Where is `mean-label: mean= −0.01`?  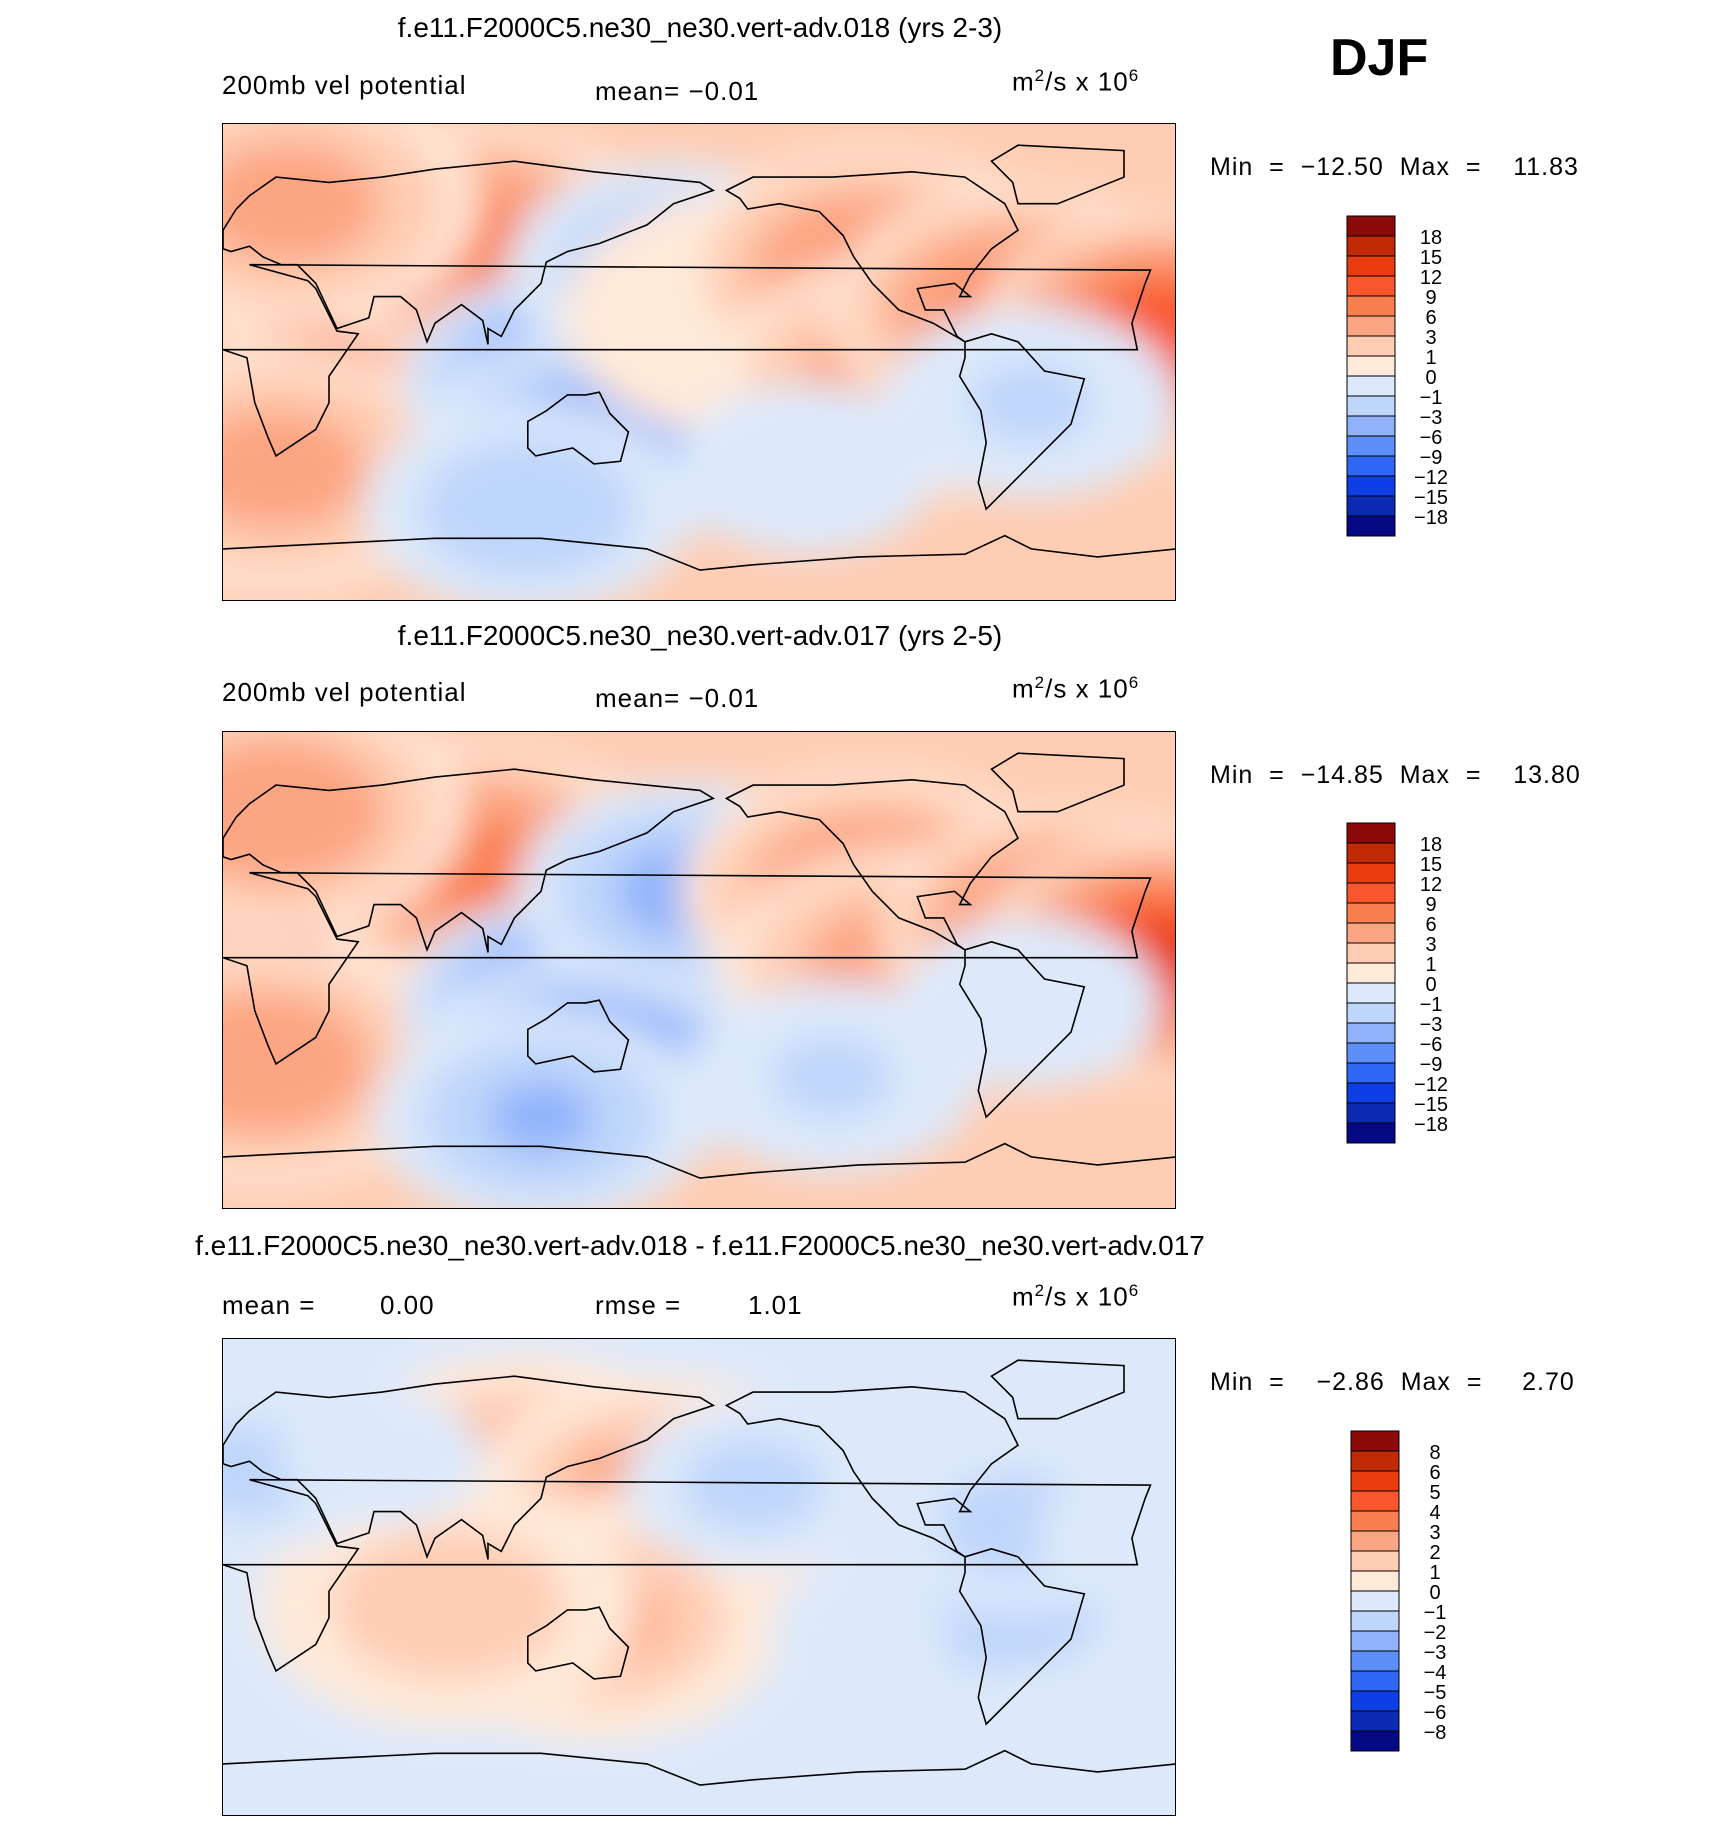
mean-label: mean= −0.01 is located at coordinates (677, 698).